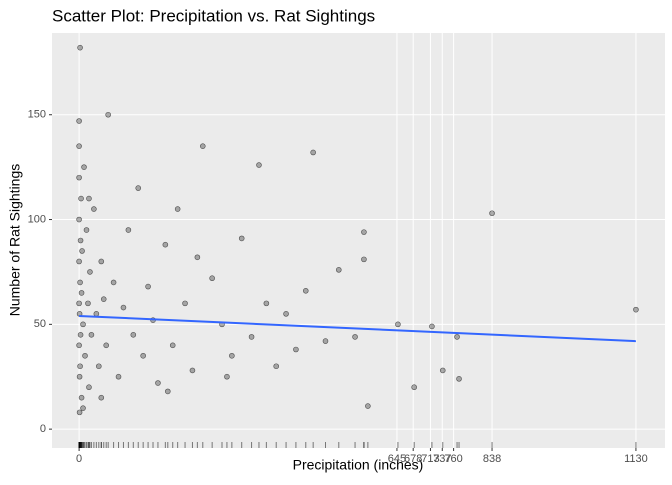 The width and height of the screenshot is (672, 485). I want to click on x-tick-label: 1130, so click(636, 459).